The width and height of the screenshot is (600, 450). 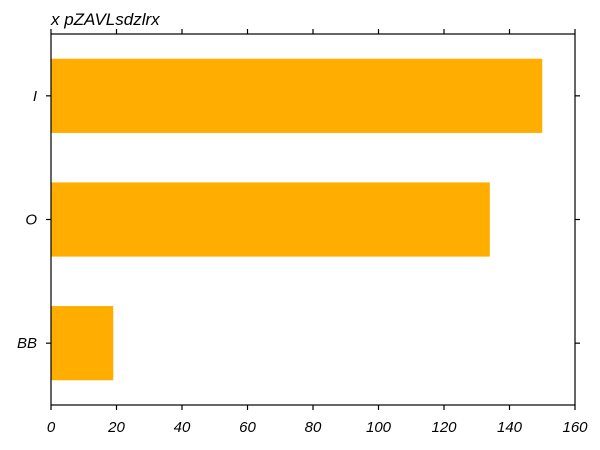 What do you see at coordinates (31, 220) in the screenshot?
I see `category-label-o: O` at bounding box center [31, 220].